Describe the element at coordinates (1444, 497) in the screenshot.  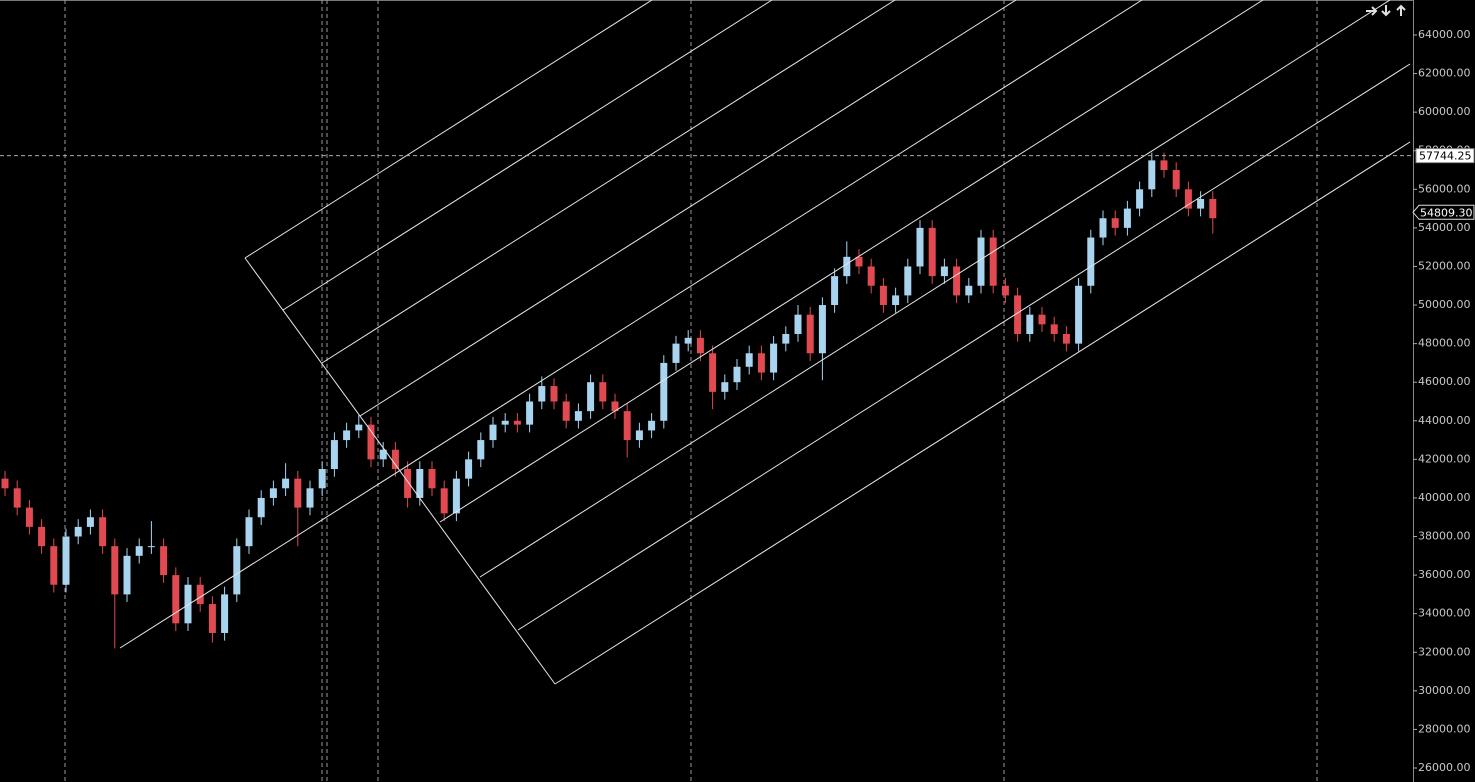
I see `y-tick-label: 40000.00` at that location.